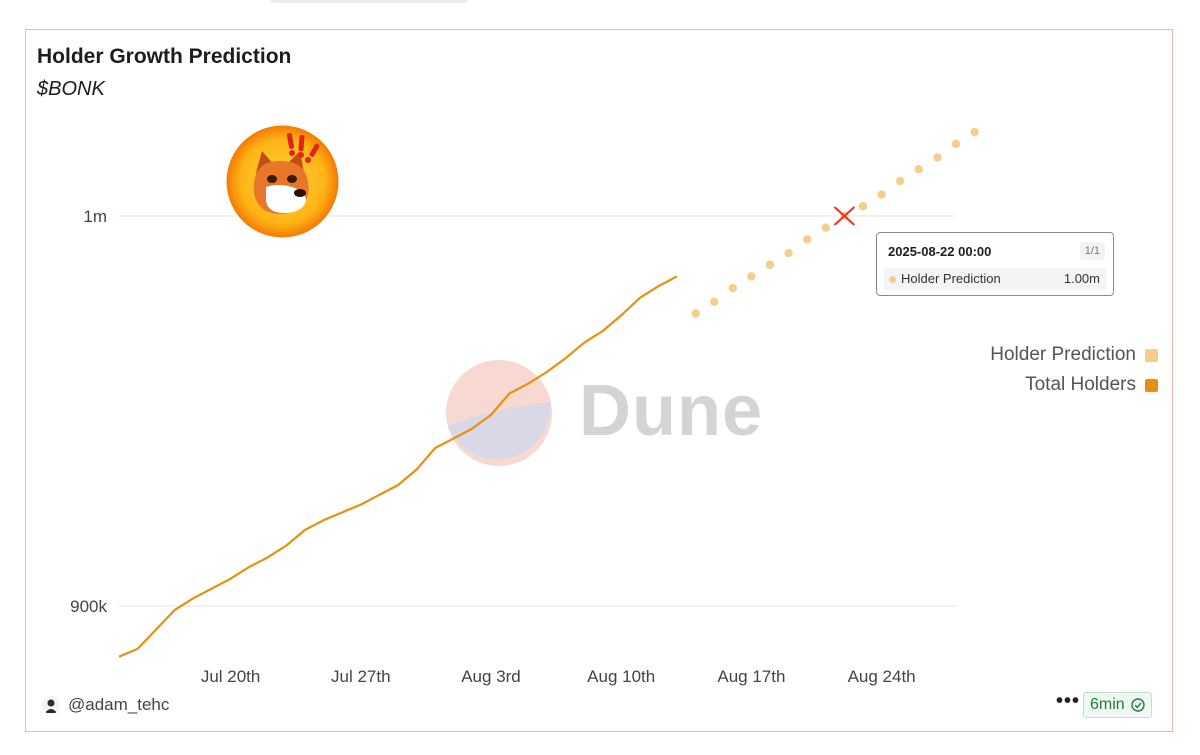 The image size is (1200, 755). What do you see at coordinates (1092, 251) in the screenshot?
I see `tooltip-page-indicator: 1/1` at bounding box center [1092, 251].